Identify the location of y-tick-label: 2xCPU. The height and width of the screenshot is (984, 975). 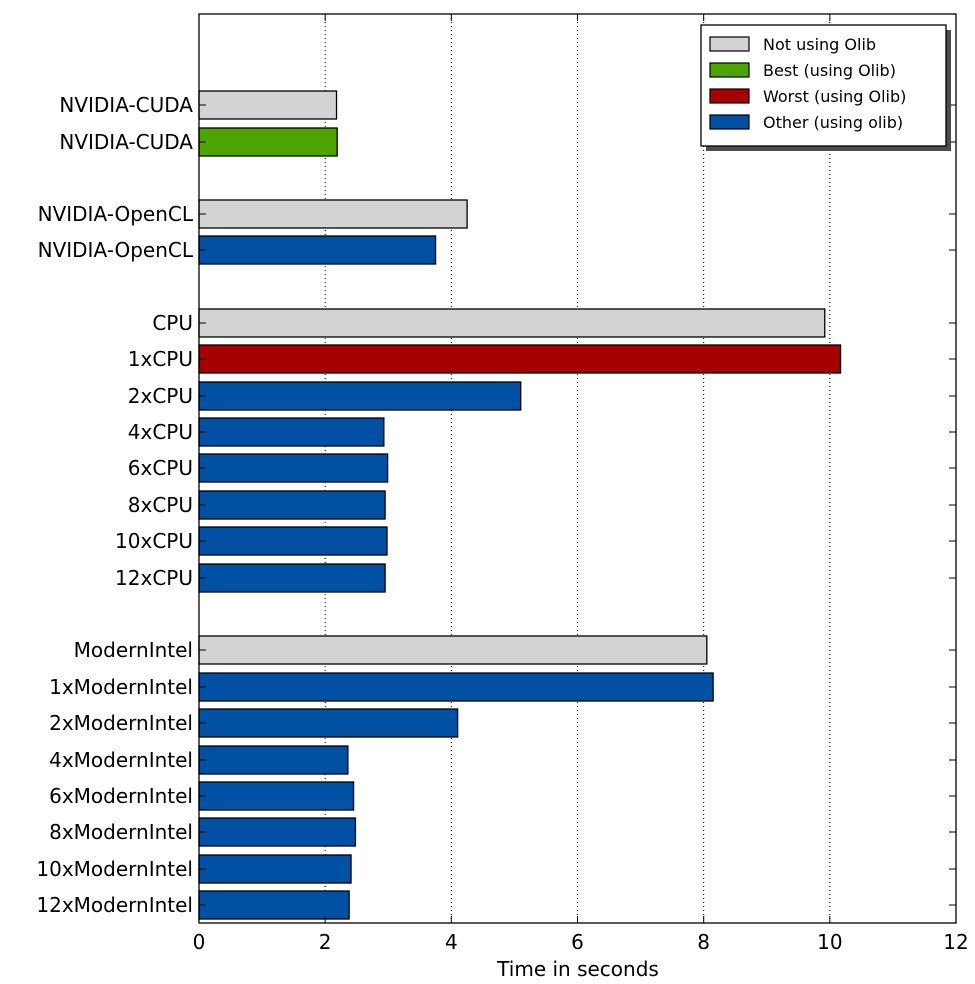
(160, 396).